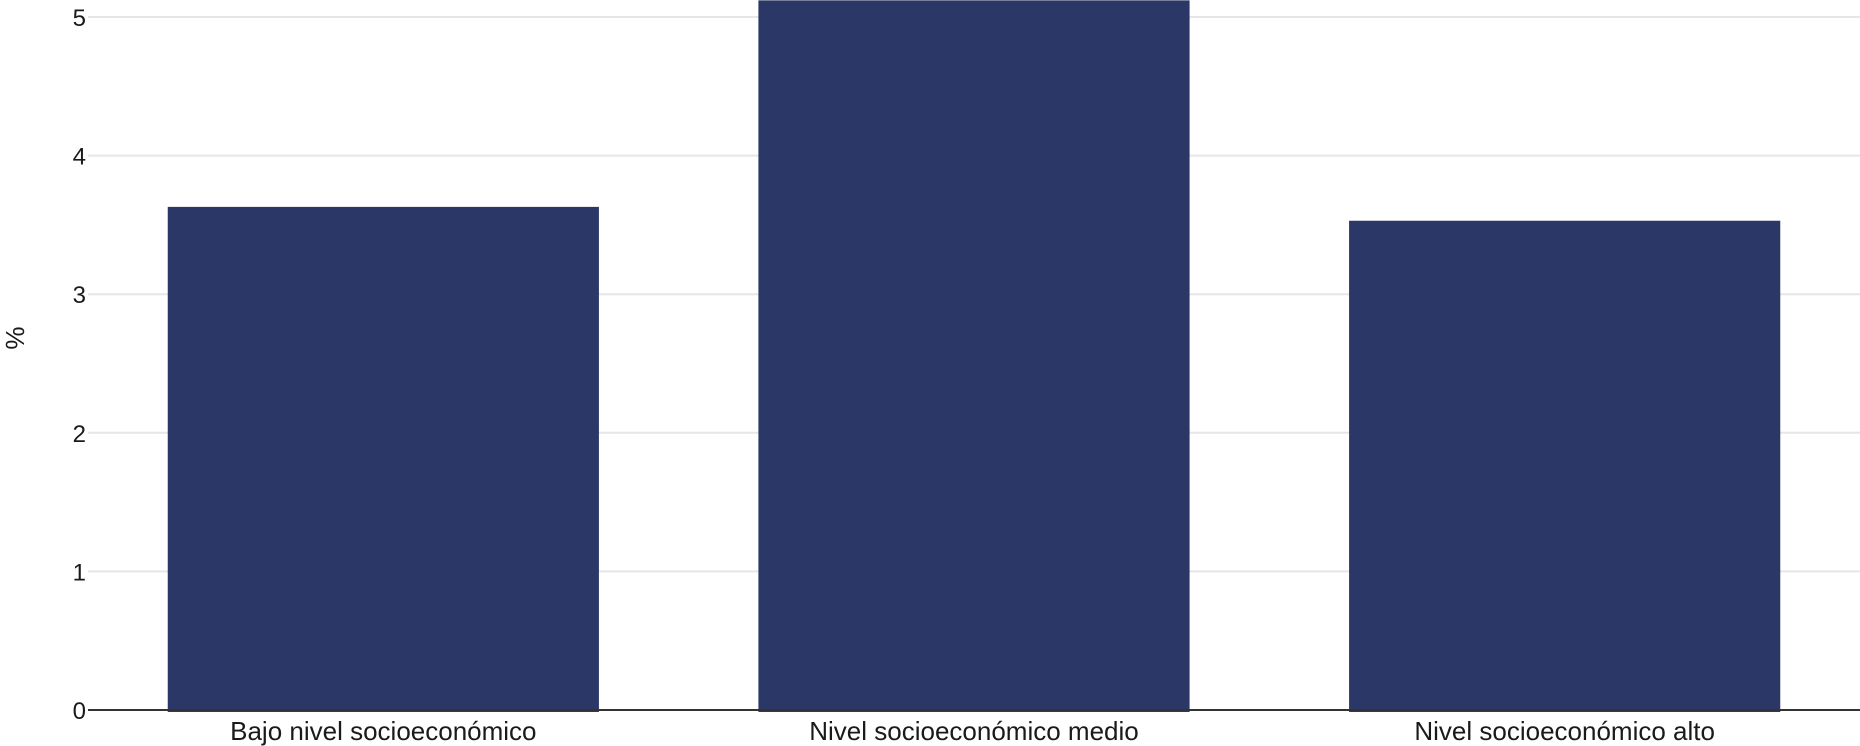 This screenshot has height=746, width=1860. What do you see at coordinates (383, 731) in the screenshot?
I see `x-category-label: Bajo nivel socioeconómico` at bounding box center [383, 731].